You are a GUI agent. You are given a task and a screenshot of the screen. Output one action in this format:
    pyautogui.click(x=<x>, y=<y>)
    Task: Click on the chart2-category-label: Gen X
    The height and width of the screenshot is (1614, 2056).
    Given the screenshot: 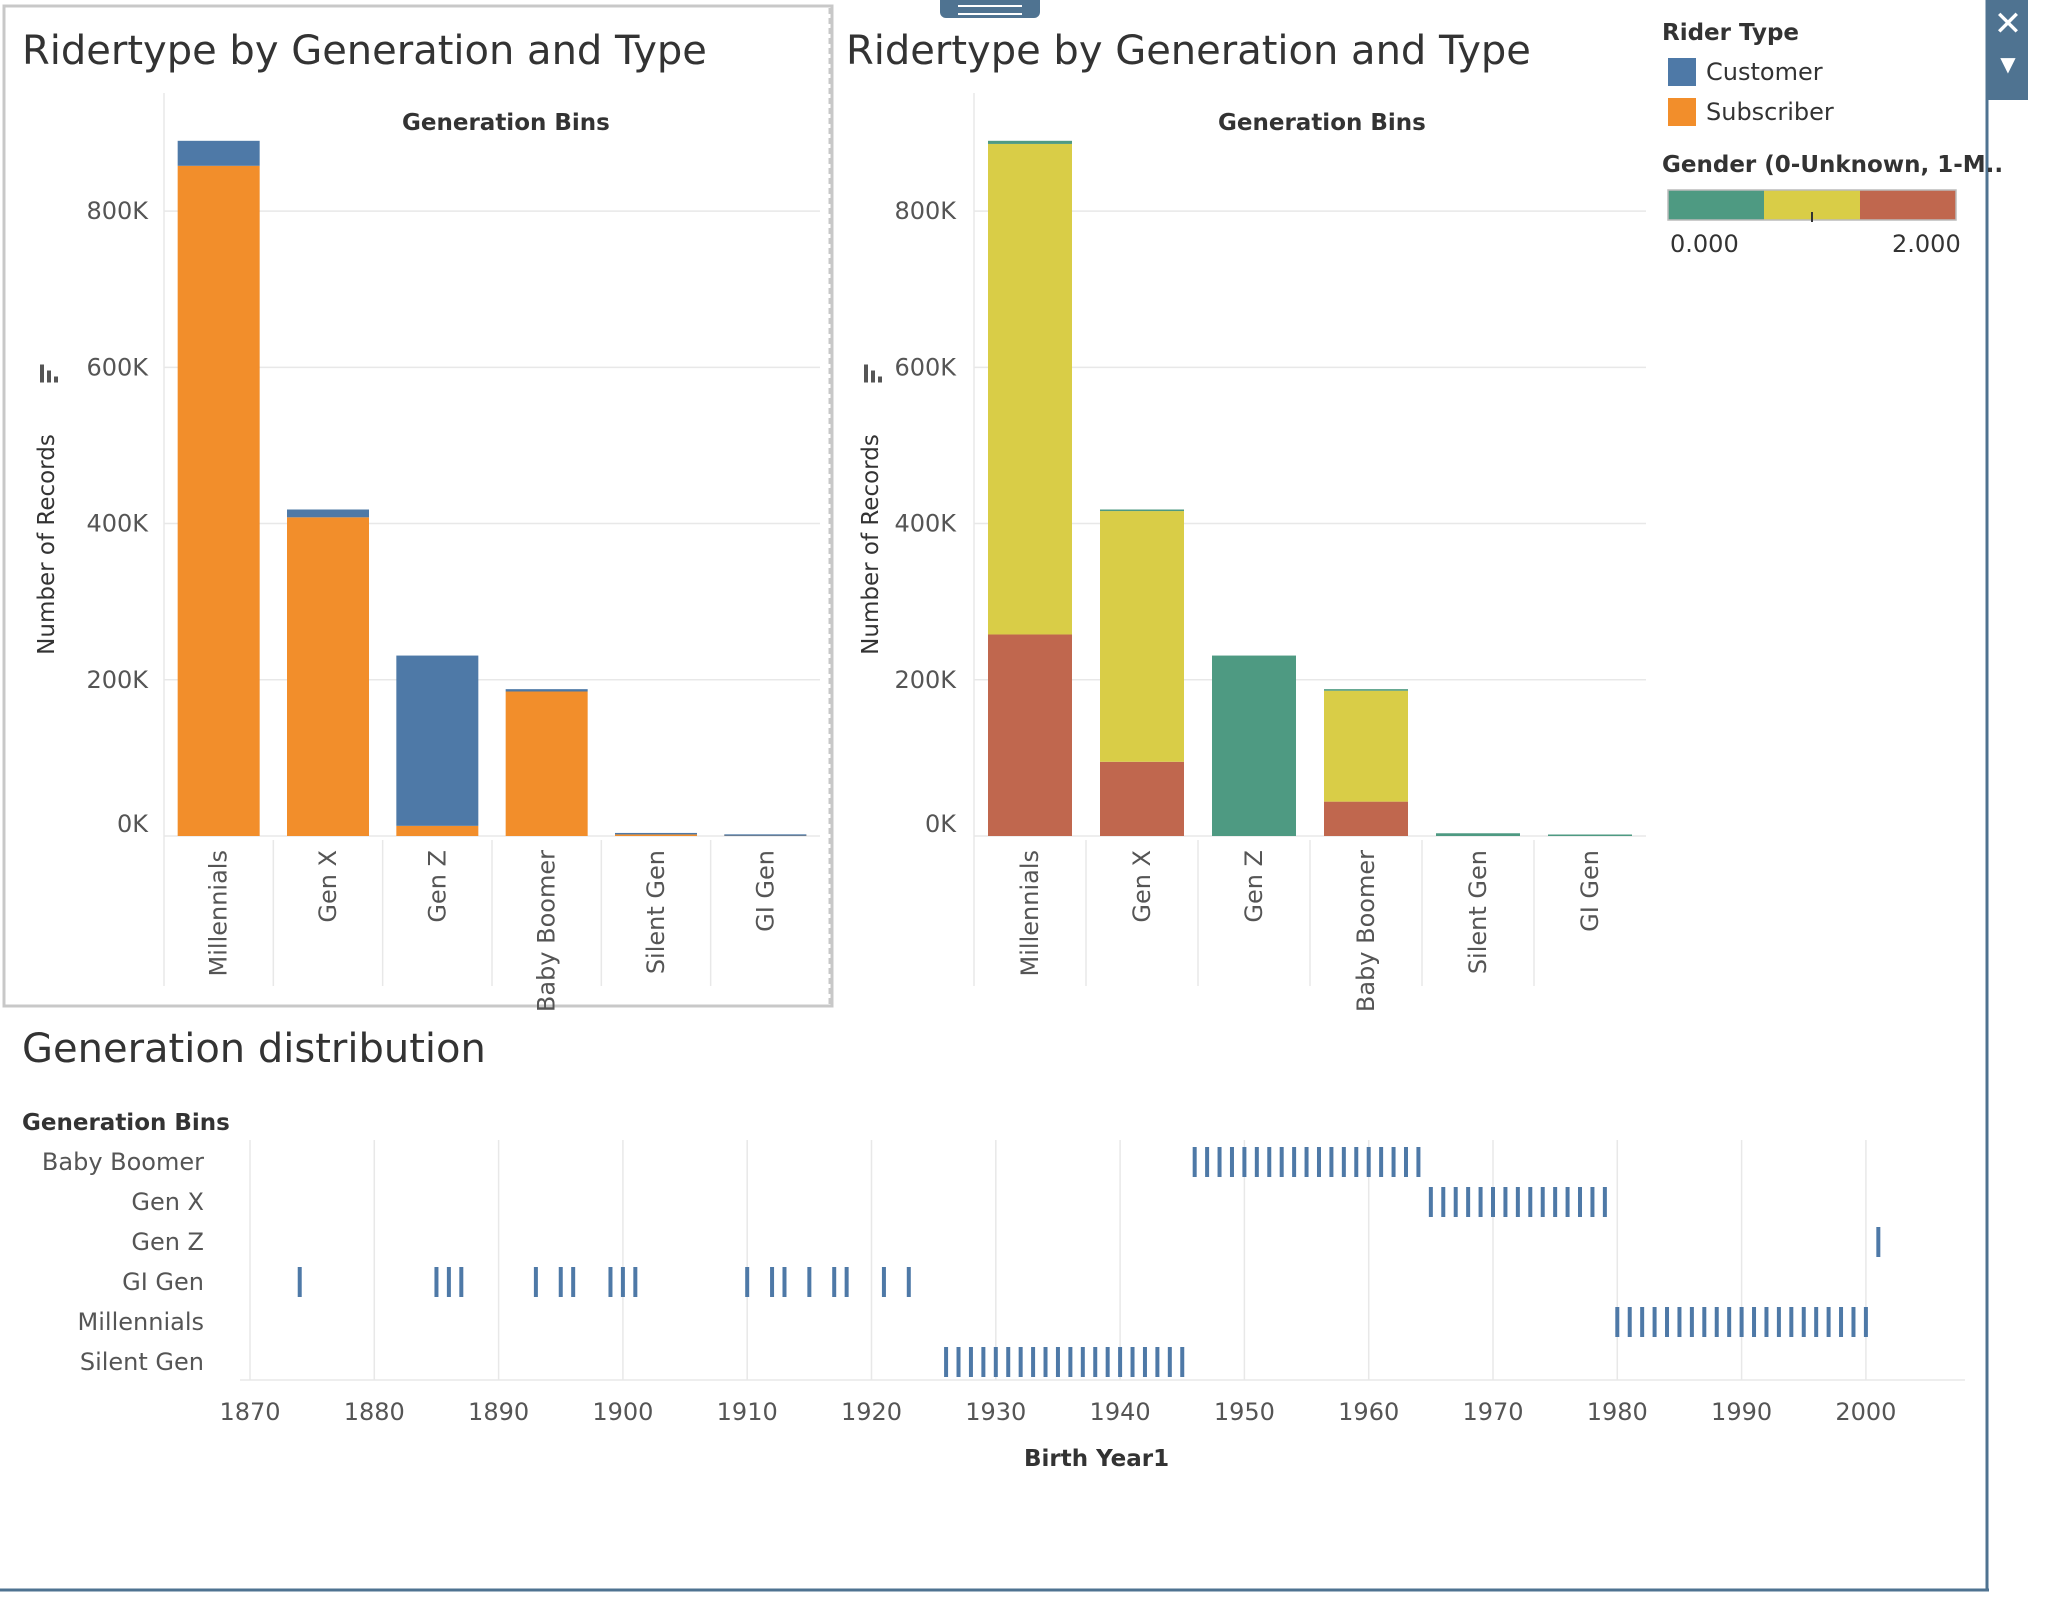 What is the action you would take?
    pyautogui.click(x=1142, y=886)
    